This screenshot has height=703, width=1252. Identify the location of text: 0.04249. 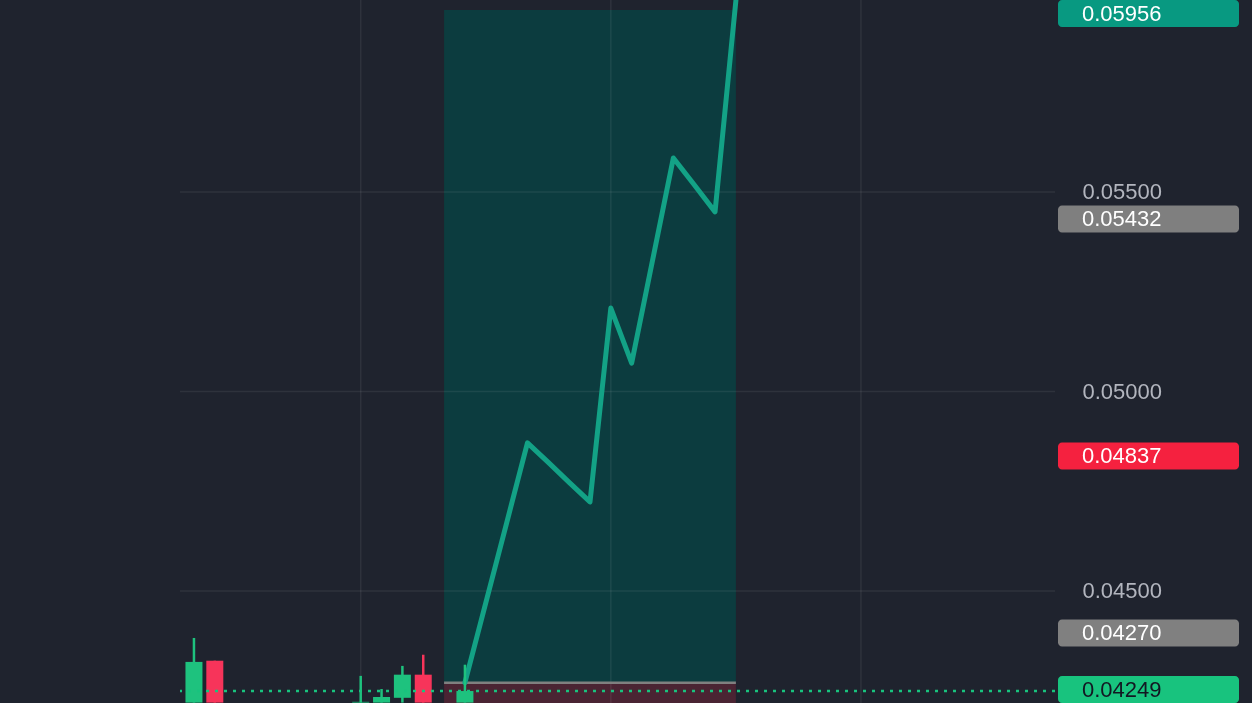
(1122, 689).